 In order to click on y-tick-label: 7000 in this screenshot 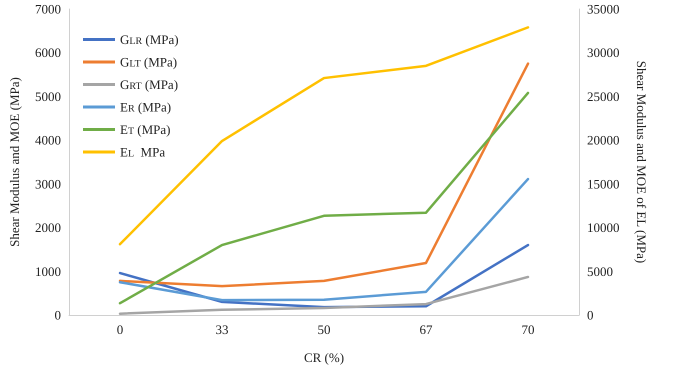, I will do `click(48, 9)`.